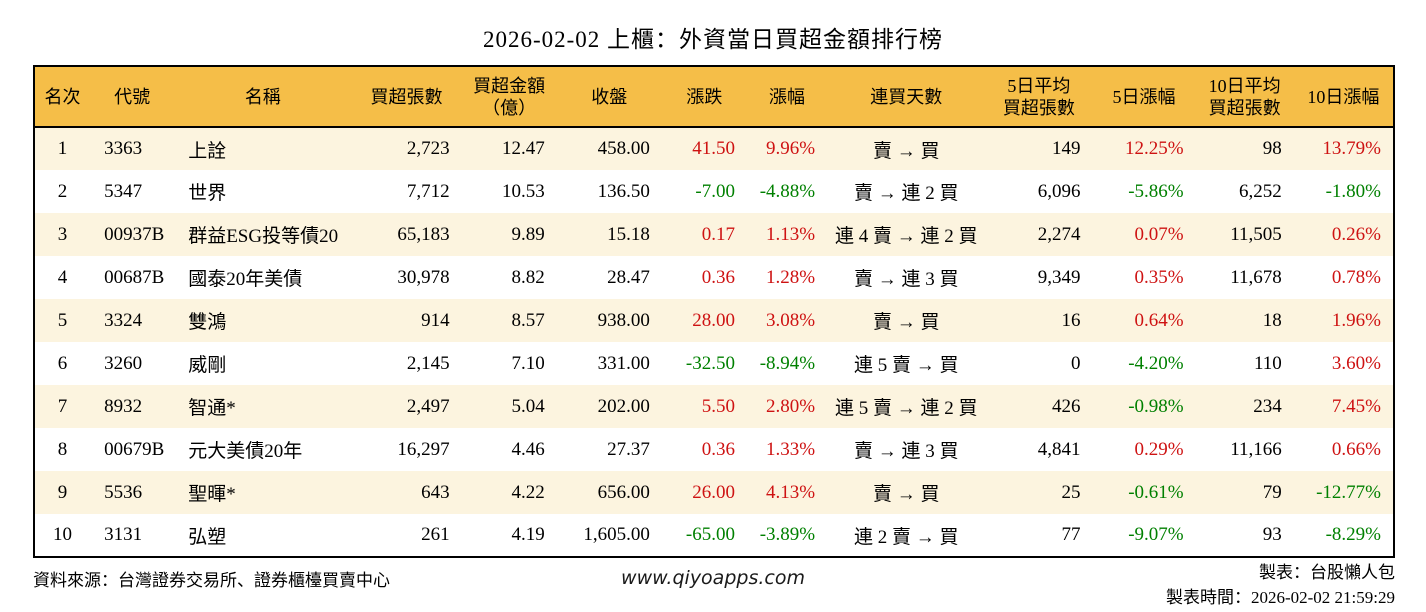  I want to click on cell-name: 上詮, so click(207, 151).